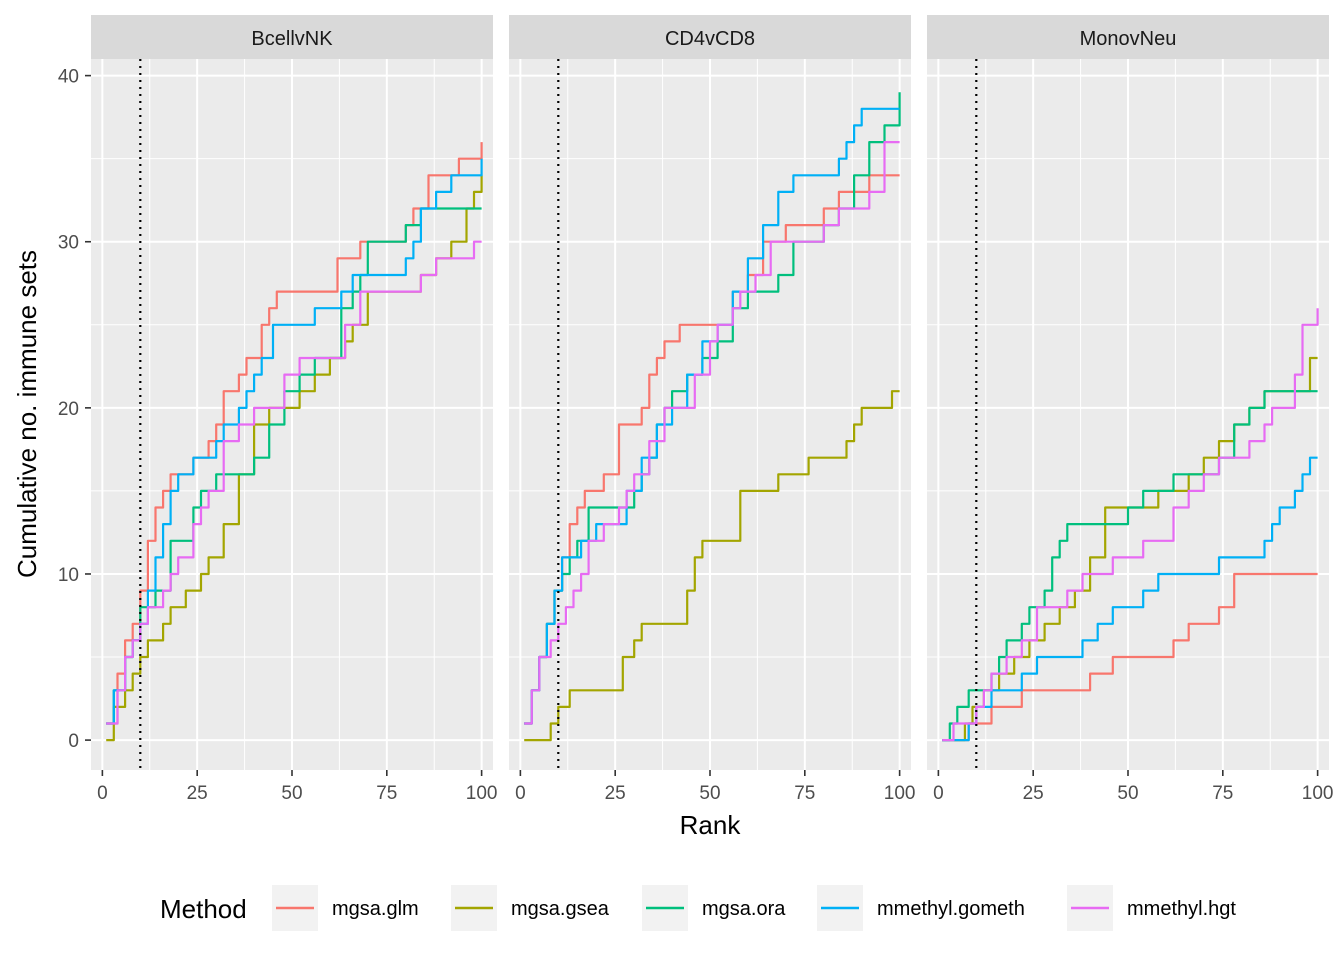 This screenshot has height=960, width=1344. I want to click on y-tick-label: 10, so click(68, 575).